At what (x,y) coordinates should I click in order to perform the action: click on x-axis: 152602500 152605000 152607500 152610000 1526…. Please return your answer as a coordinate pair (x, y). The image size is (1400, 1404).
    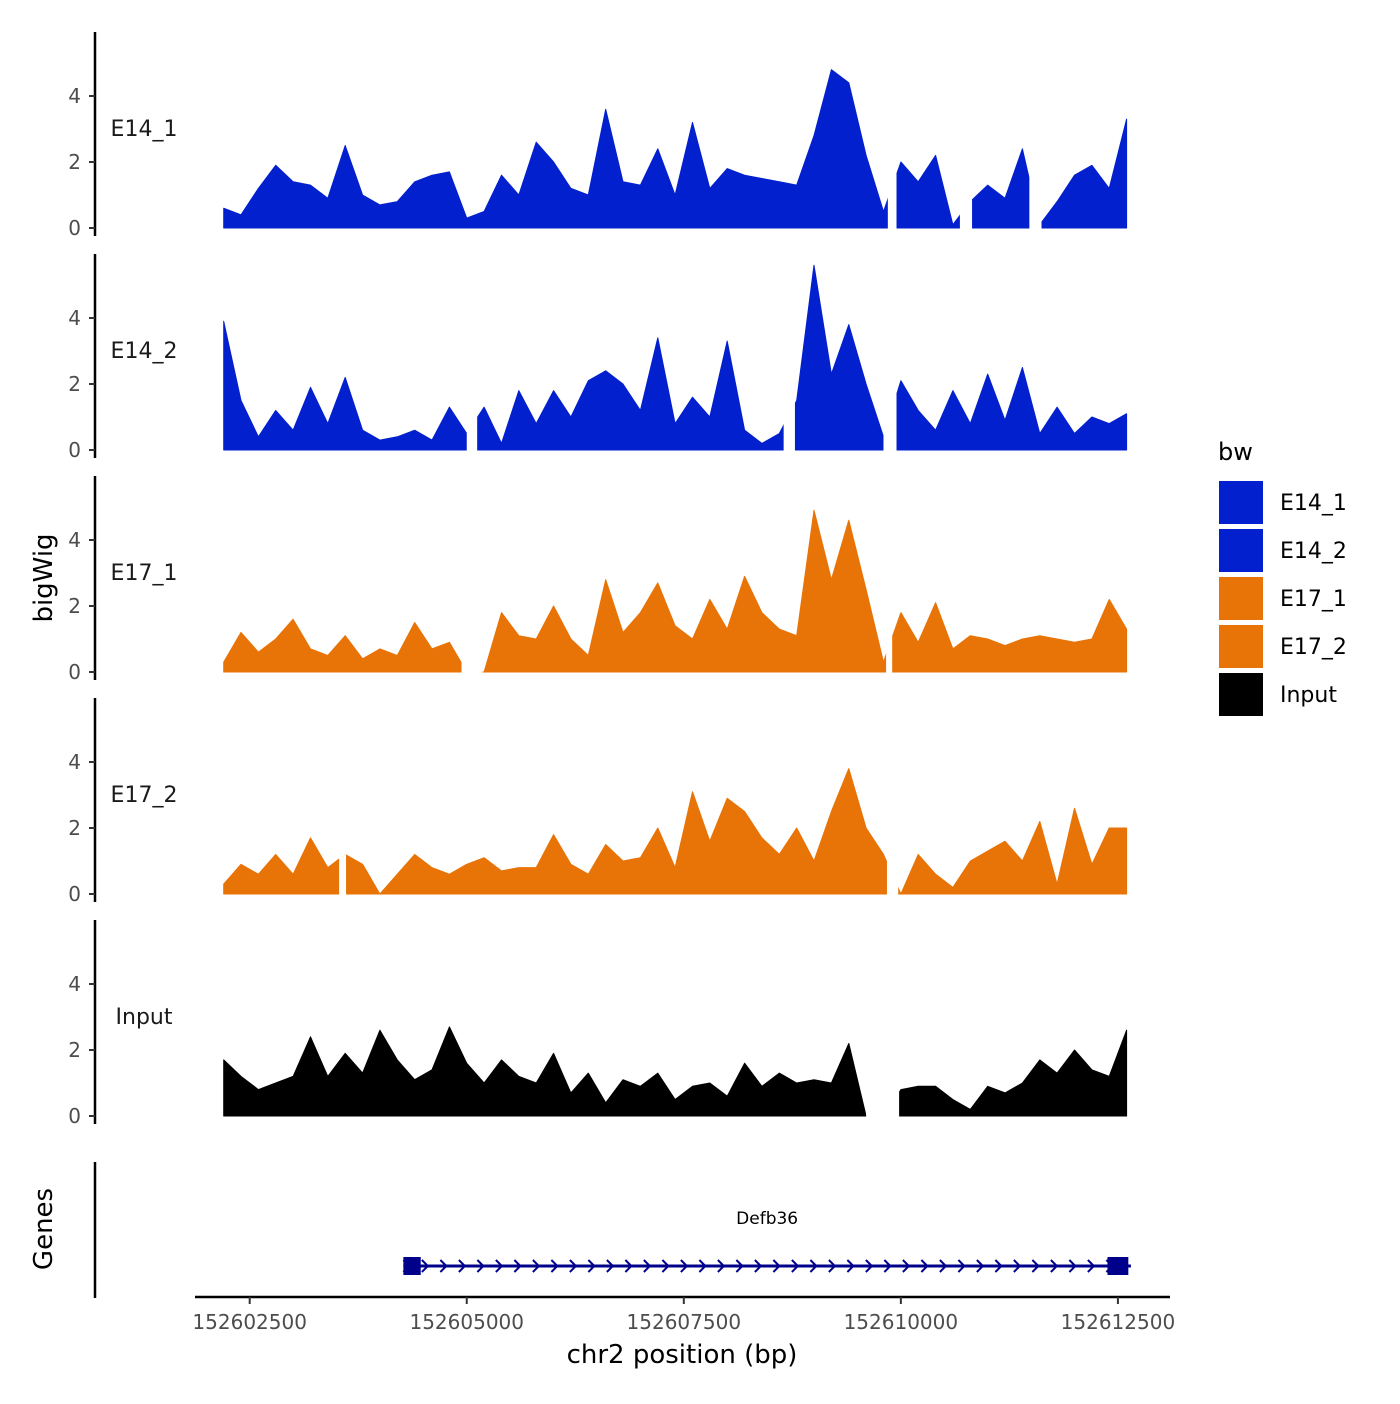
    Looking at the image, I should click on (683, 1314).